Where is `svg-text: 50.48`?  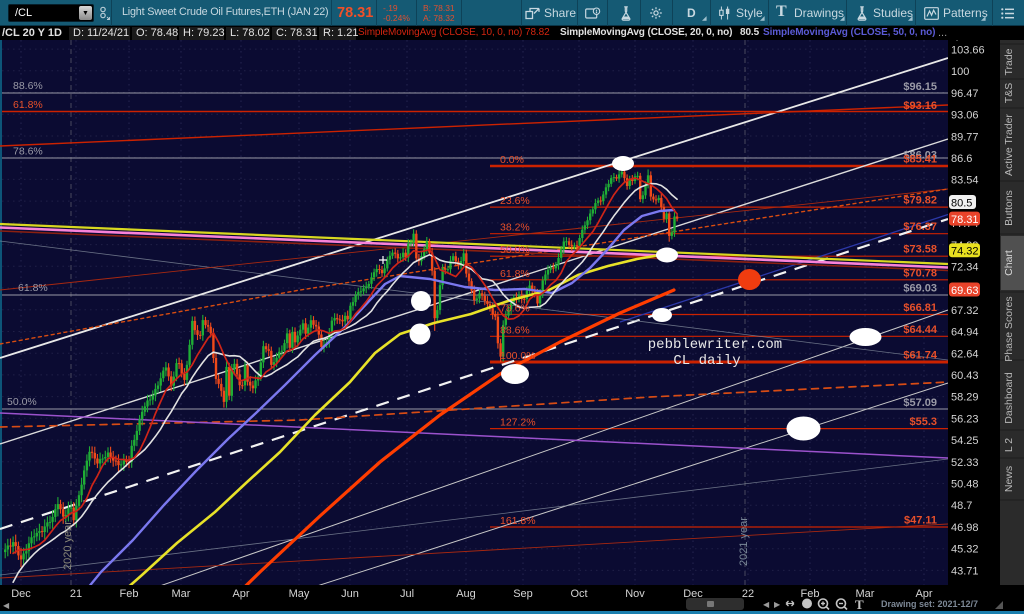 svg-text: 50.48 is located at coordinates (965, 485).